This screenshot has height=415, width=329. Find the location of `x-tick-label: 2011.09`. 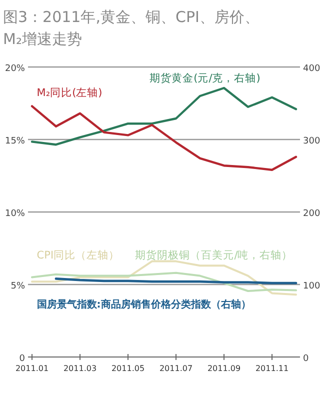

x-tick-label: 2011.09 is located at coordinates (224, 368).